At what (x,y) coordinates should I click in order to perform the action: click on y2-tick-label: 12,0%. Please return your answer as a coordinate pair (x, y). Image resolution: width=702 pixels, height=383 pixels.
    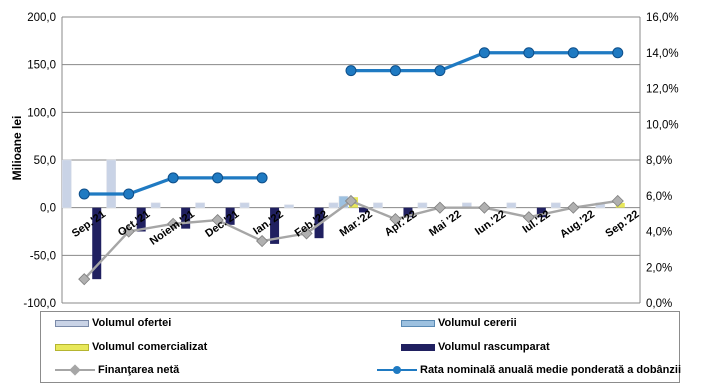
    Looking at the image, I should click on (662, 90).